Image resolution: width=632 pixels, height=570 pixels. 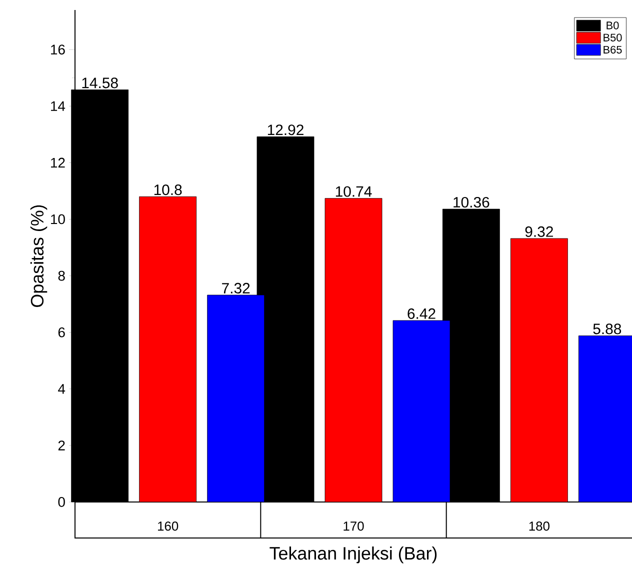 What do you see at coordinates (100, 83) in the screenshot?
I see `data-label: 14.58` at bounding box center [100, 83].